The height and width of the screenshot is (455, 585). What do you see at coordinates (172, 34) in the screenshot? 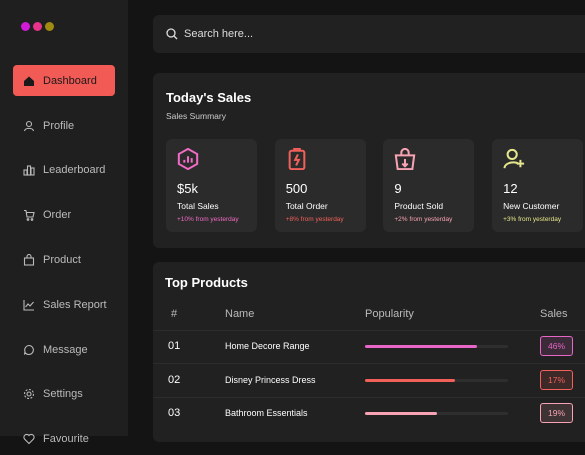
I see `search-icon` at bounding box center [172, 34].